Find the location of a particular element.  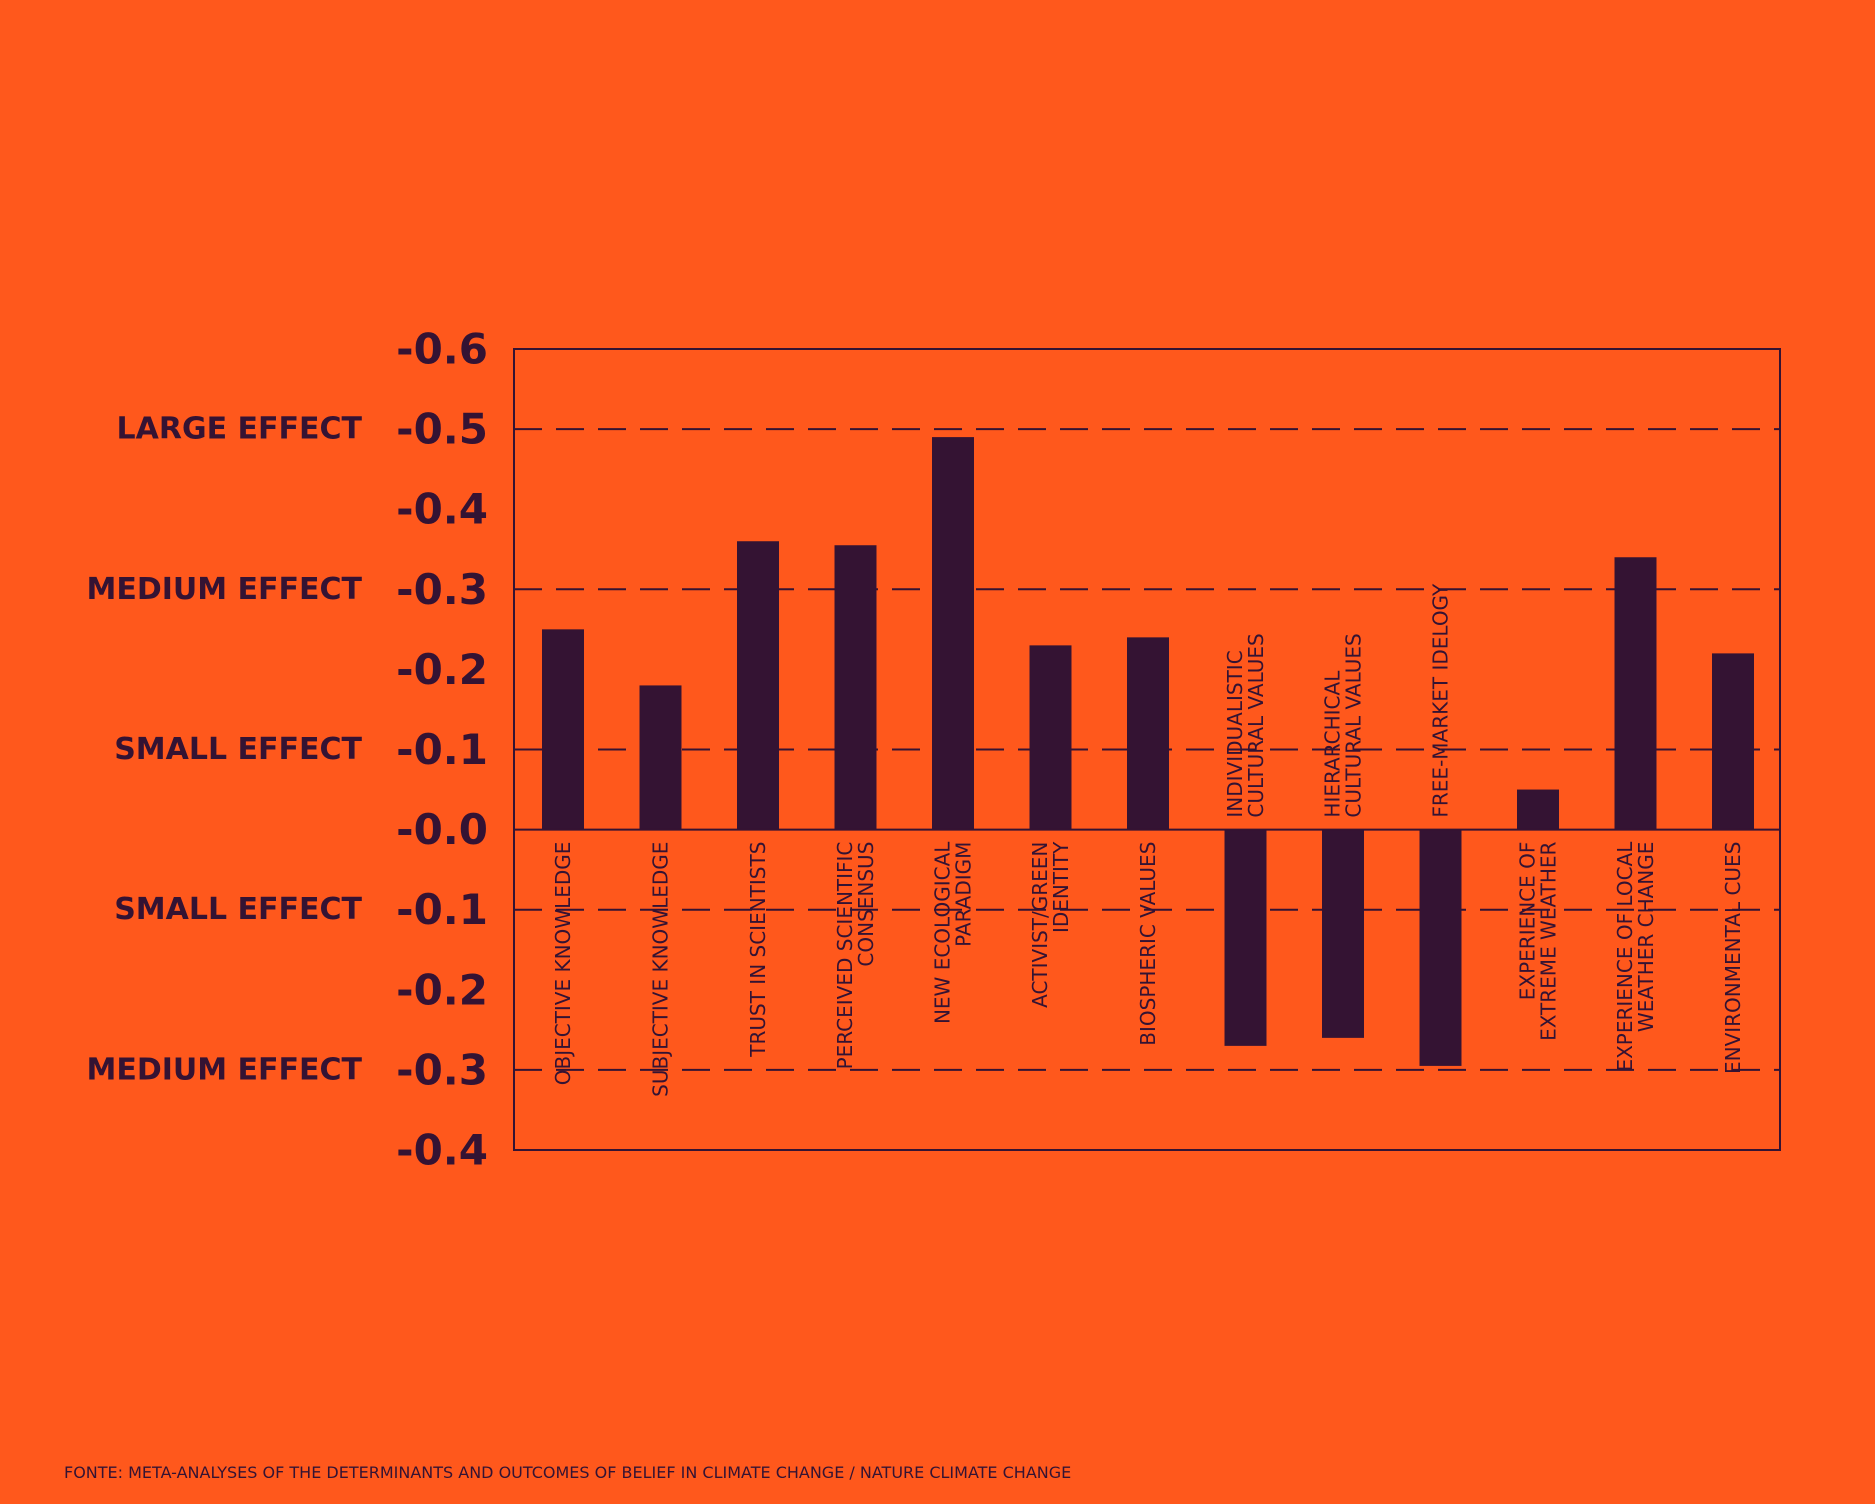

category-label-8-line-0: HIERARCHICAL is located at coordinates (1333, 744).